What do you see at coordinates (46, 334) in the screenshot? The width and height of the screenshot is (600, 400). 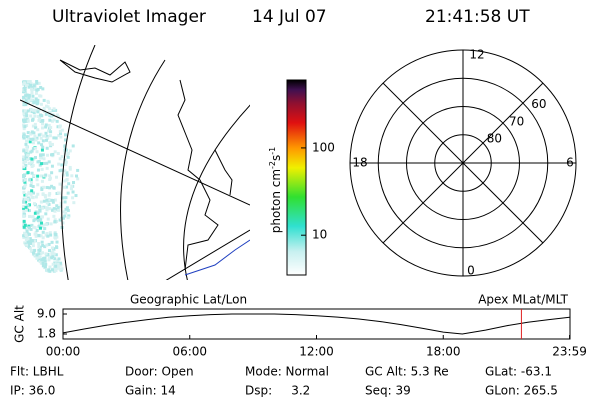 I see `y-tick-label: 1.8` at bounding box center [46, 334].